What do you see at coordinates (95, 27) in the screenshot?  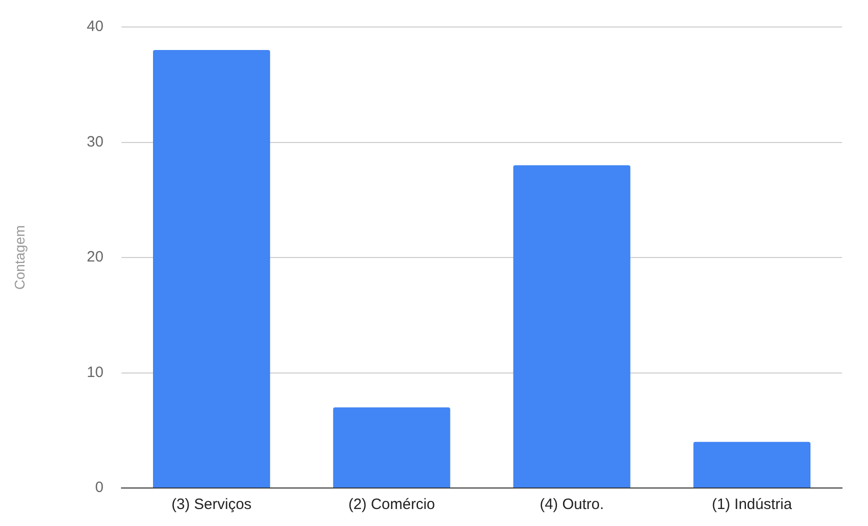 I see `y-tick-label: 40` at bounding box center [95, 27].